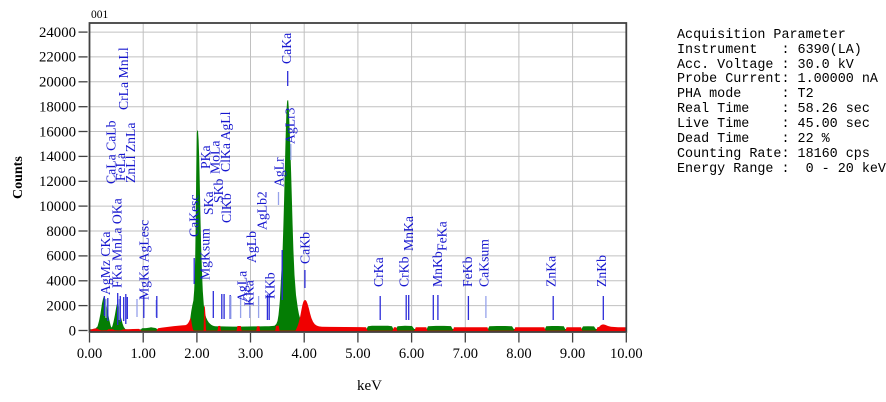  I want to click on svg-text: 16000, so click(57, 132).